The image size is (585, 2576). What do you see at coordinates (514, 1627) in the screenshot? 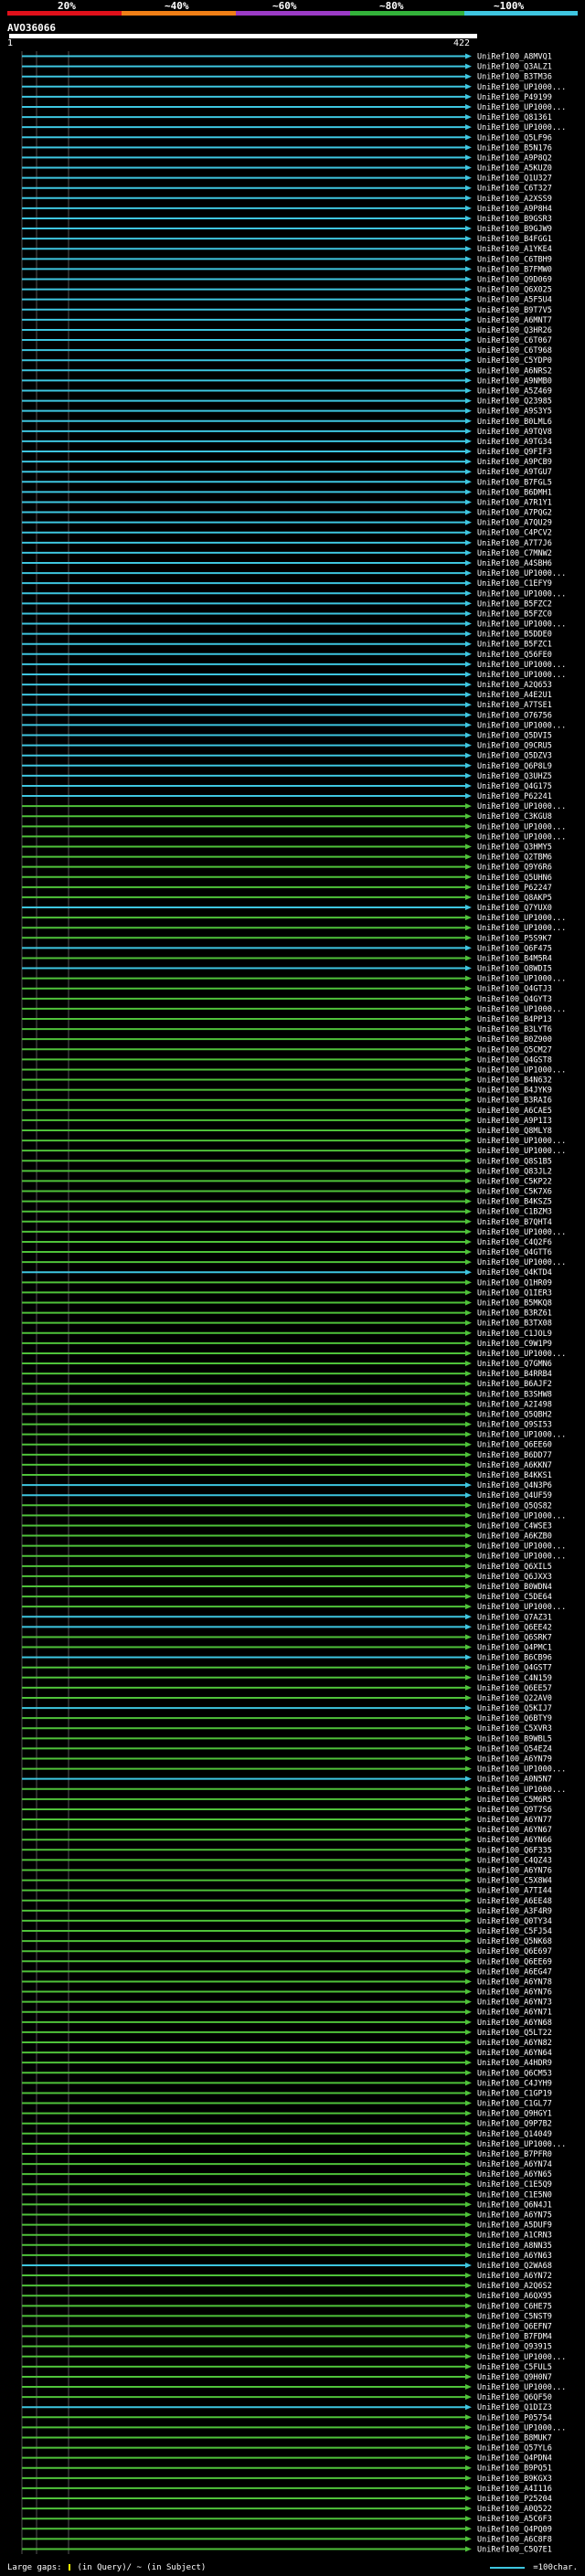
I see `hit-label: UniRef100_Q6EE42` at bounding box center [514, 1627].